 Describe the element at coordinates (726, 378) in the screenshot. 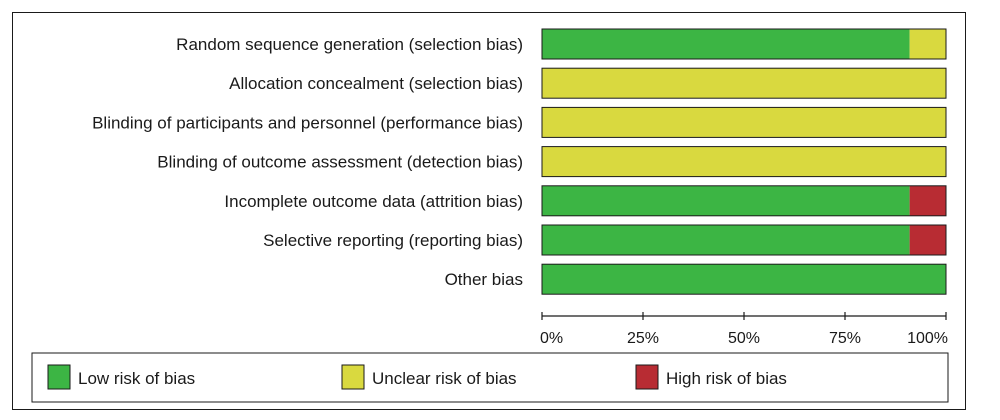

I see `legend-label: High risk of bias` at that location.